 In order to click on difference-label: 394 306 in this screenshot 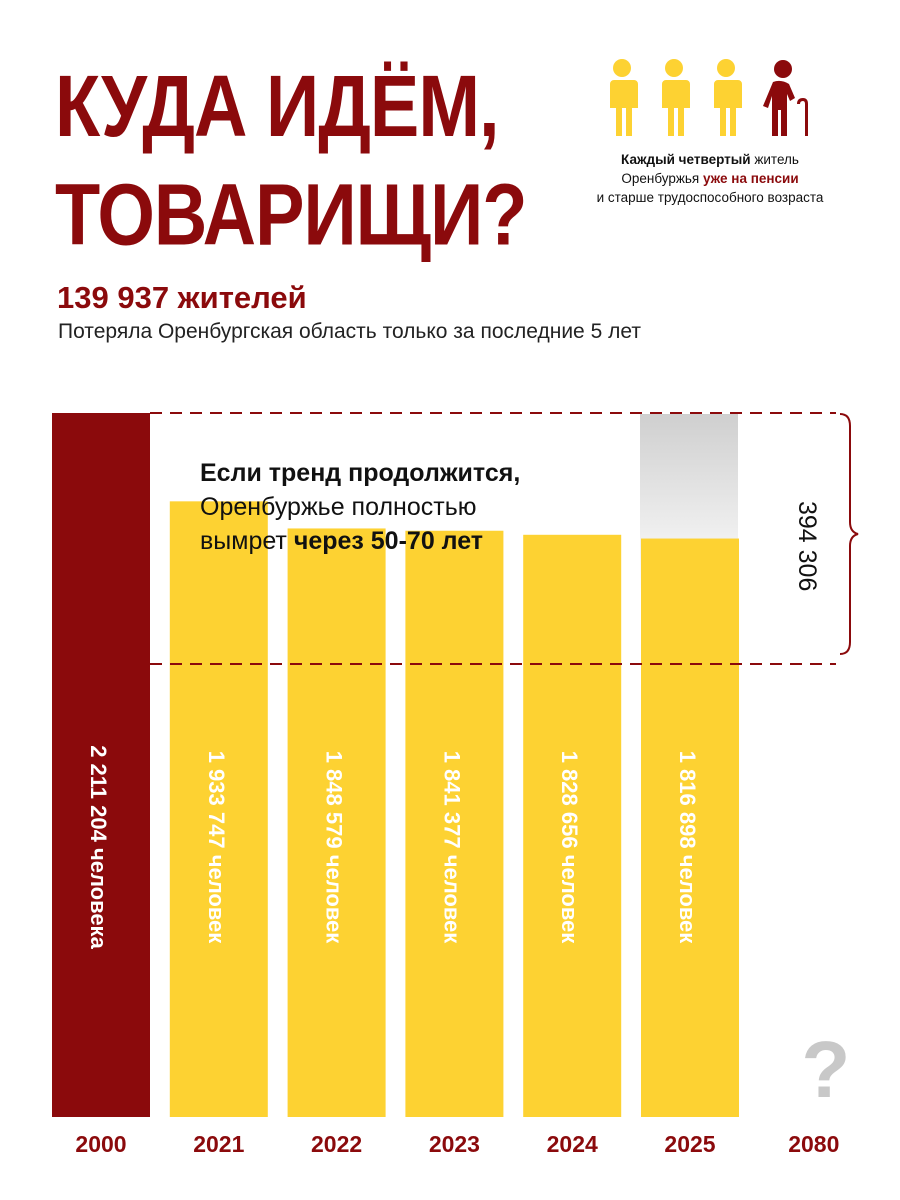, I will do `click(807, 546)`.